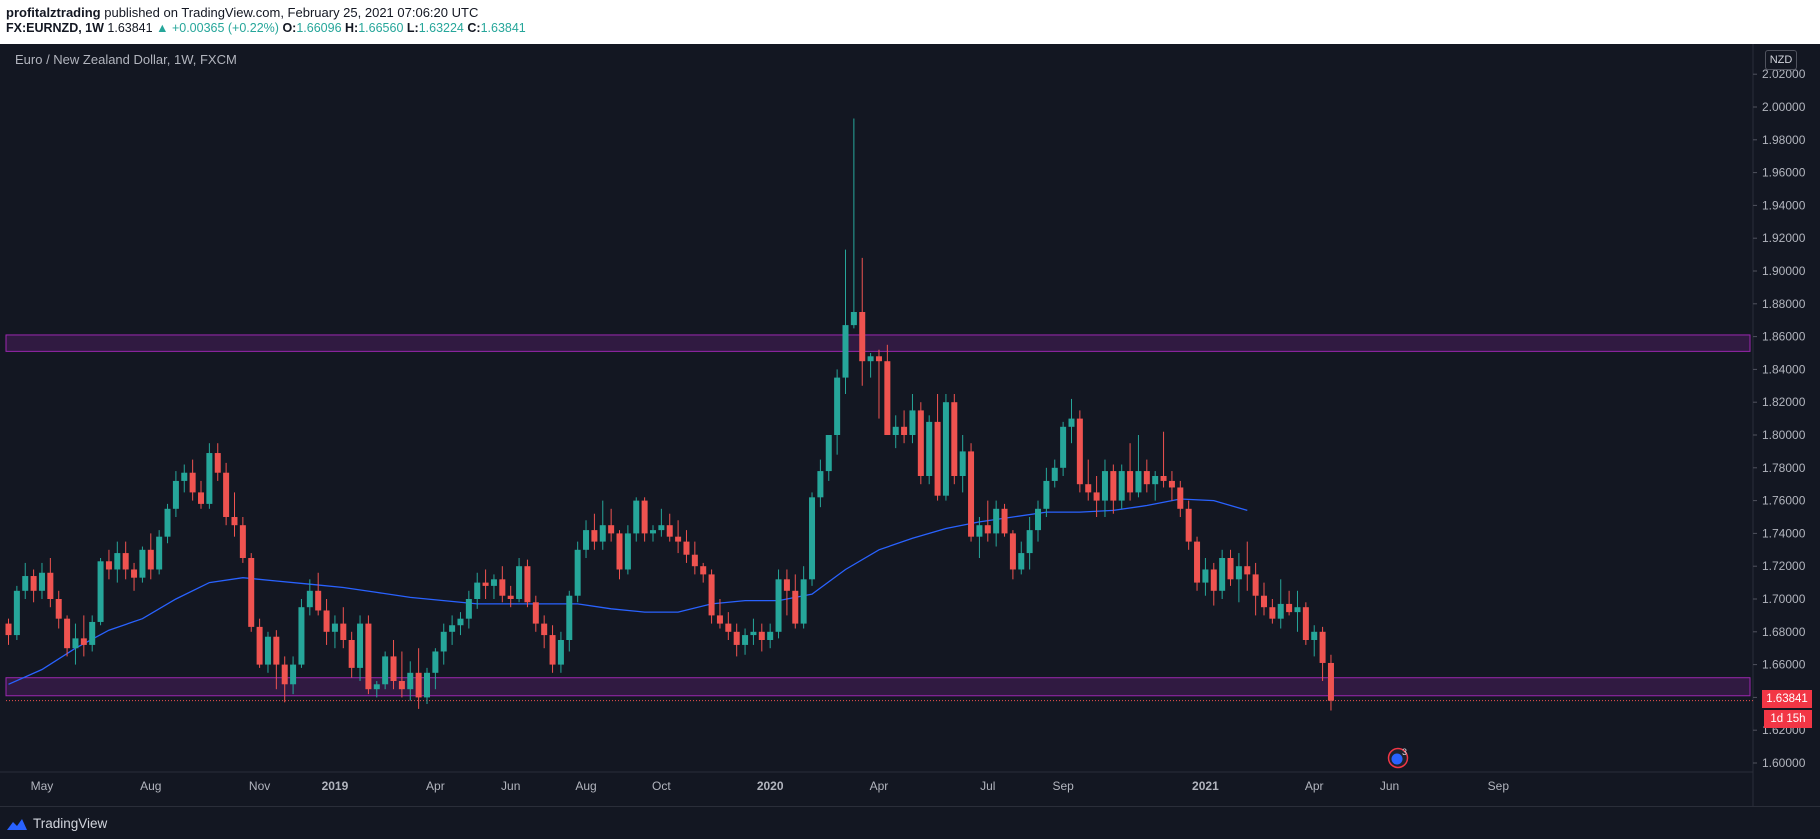  Describe the element at coordinates (435, 786) in the screenshot. I see `time-tick-label: Apr` at that location.